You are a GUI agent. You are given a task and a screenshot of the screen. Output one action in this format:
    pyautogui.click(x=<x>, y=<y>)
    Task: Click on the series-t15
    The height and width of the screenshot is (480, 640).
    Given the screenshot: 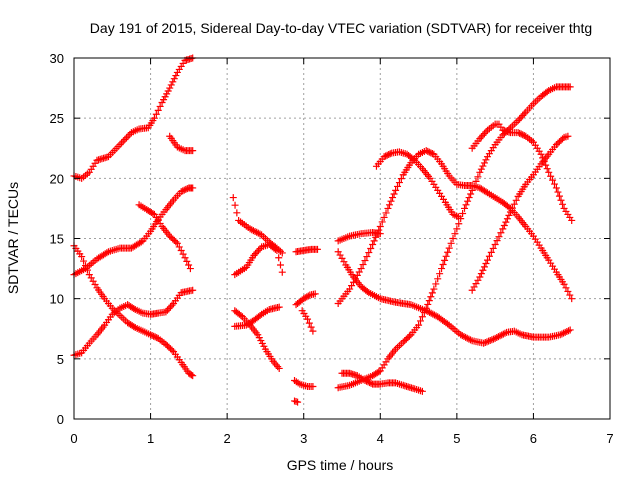 What is the action you would take?
    pyautogui.click(x=296, y=401)
    